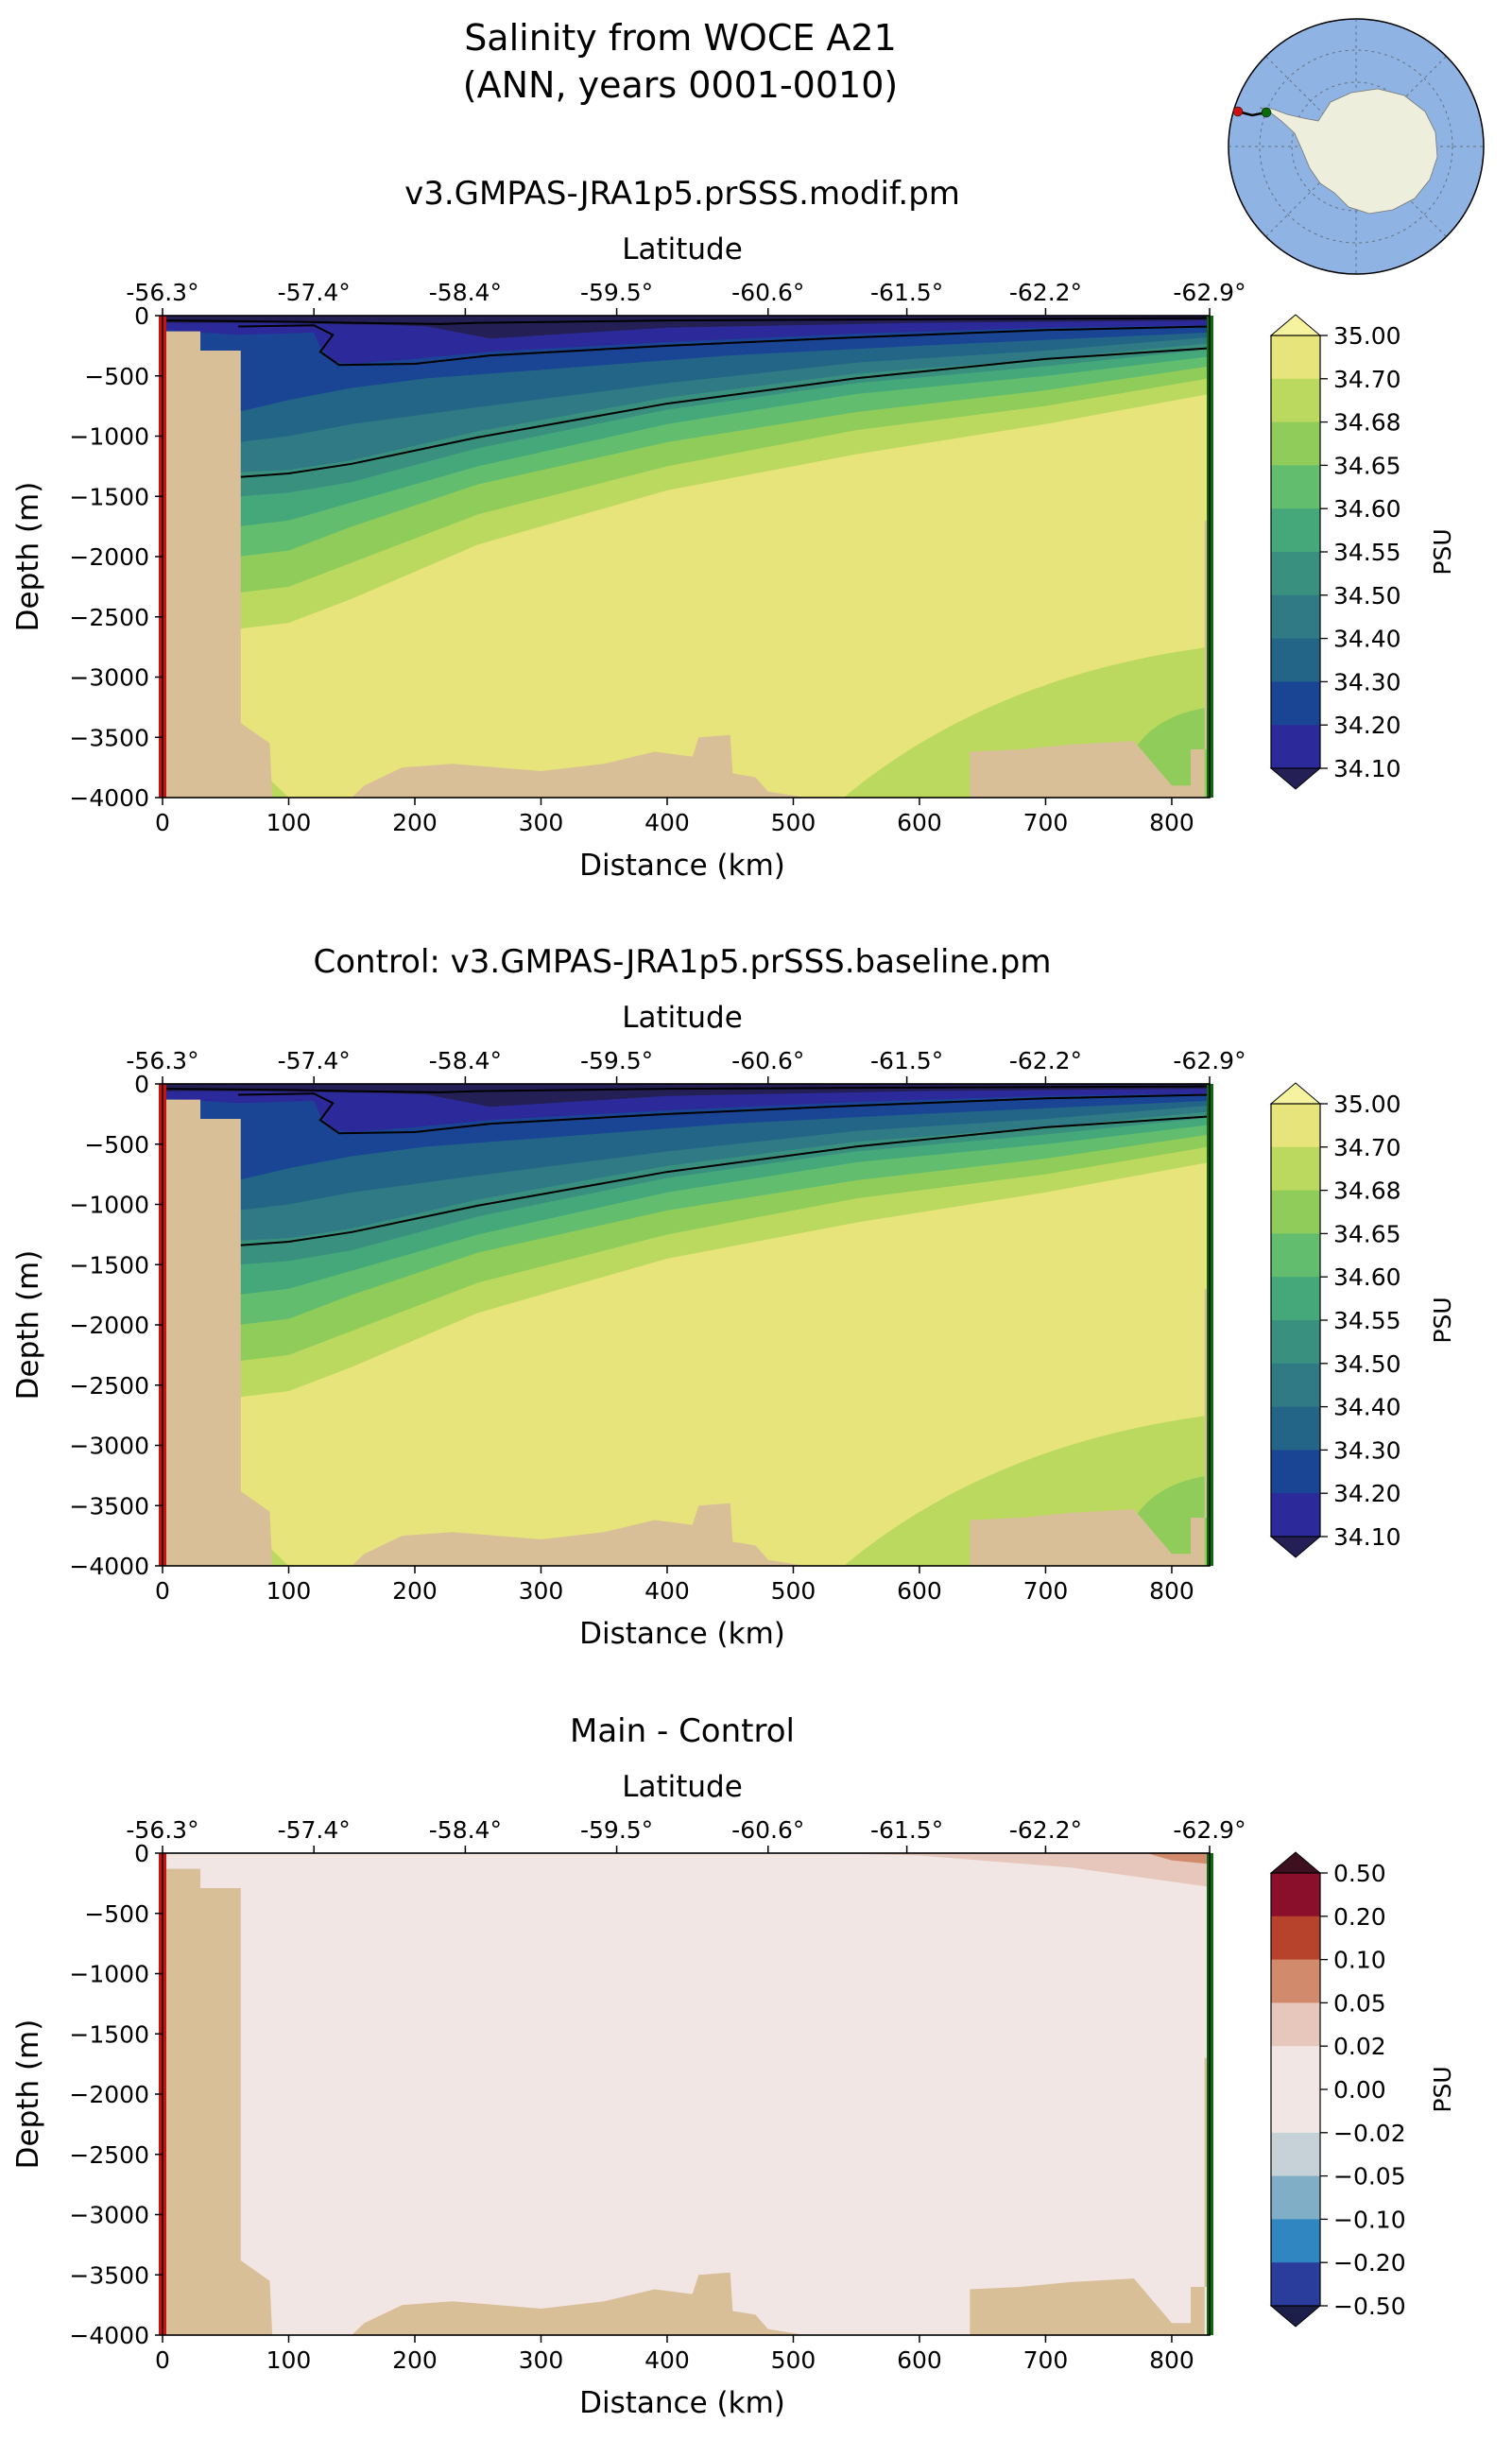 The image size is (1512, 2457). Describe the element at coordinates (109, 1265) in the screenshot. I see `y-tick-label: −1500` at that location.